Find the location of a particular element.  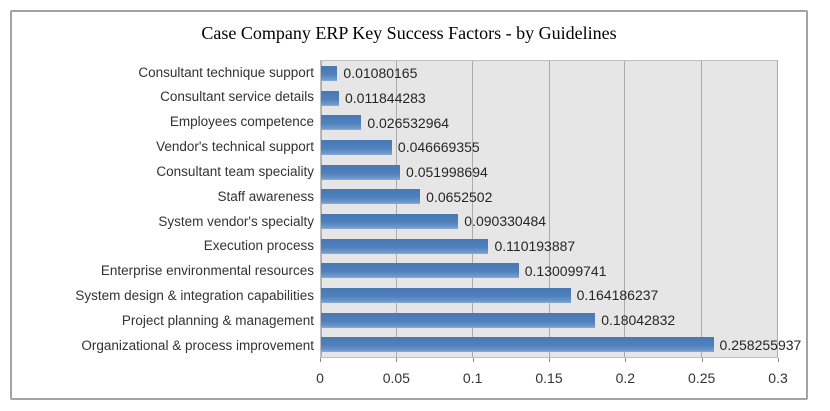

bar-row: 0.0652502 is located at coordinates (549, 196).